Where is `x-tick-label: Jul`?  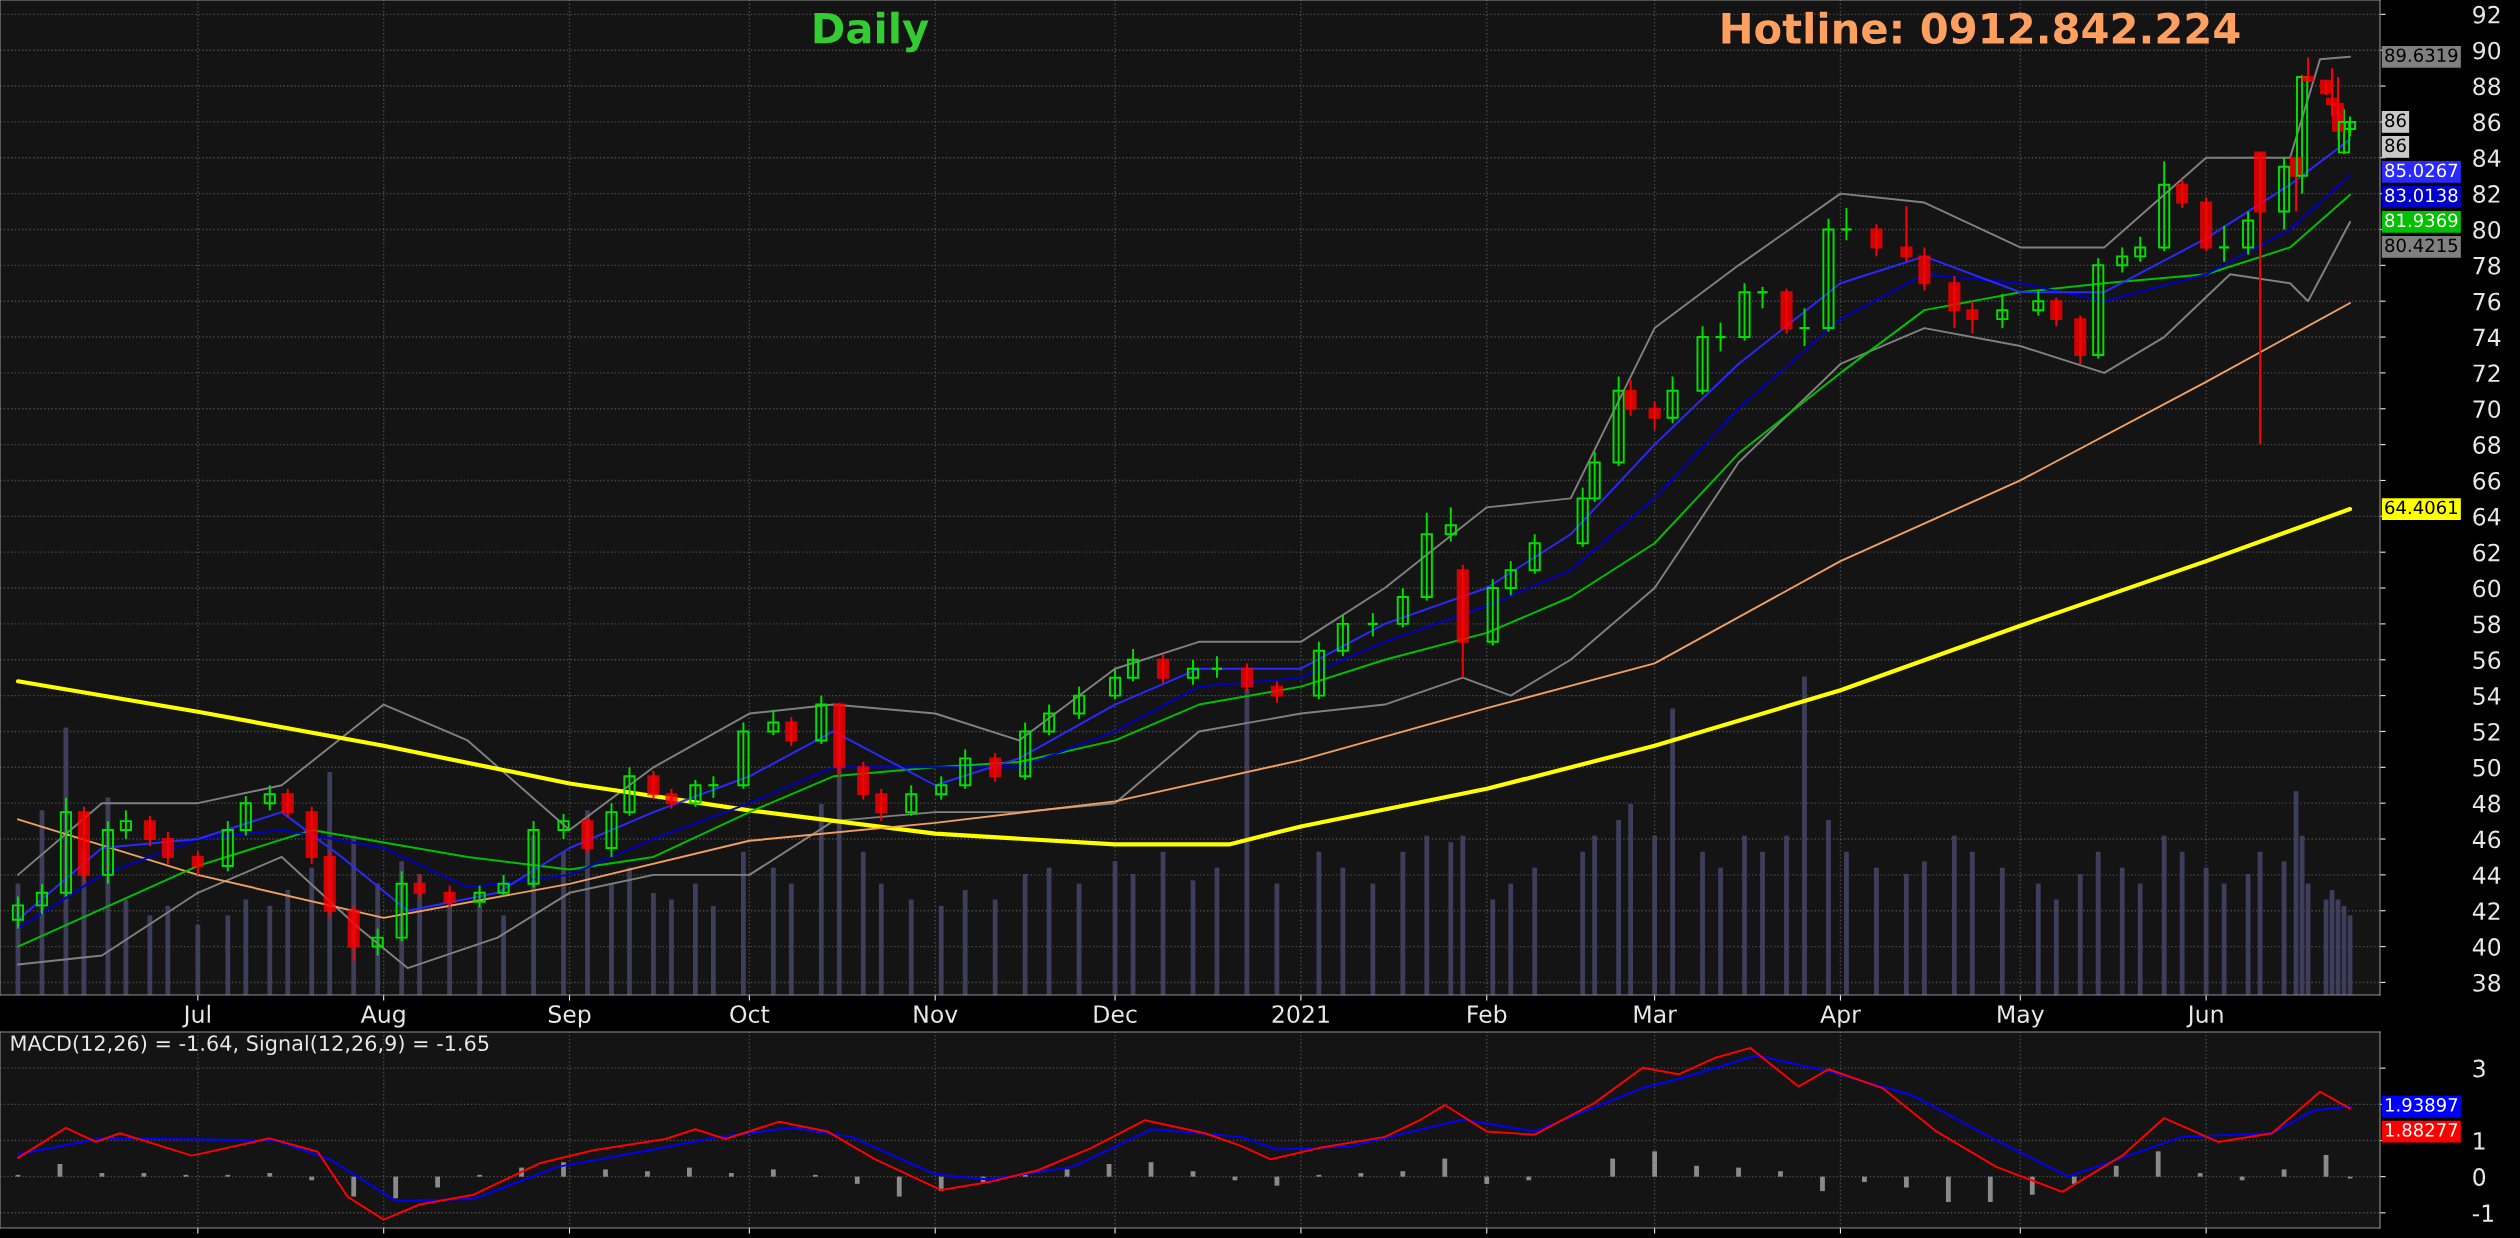 x-tick-label: Jul is located at coordinates (196, 1016).